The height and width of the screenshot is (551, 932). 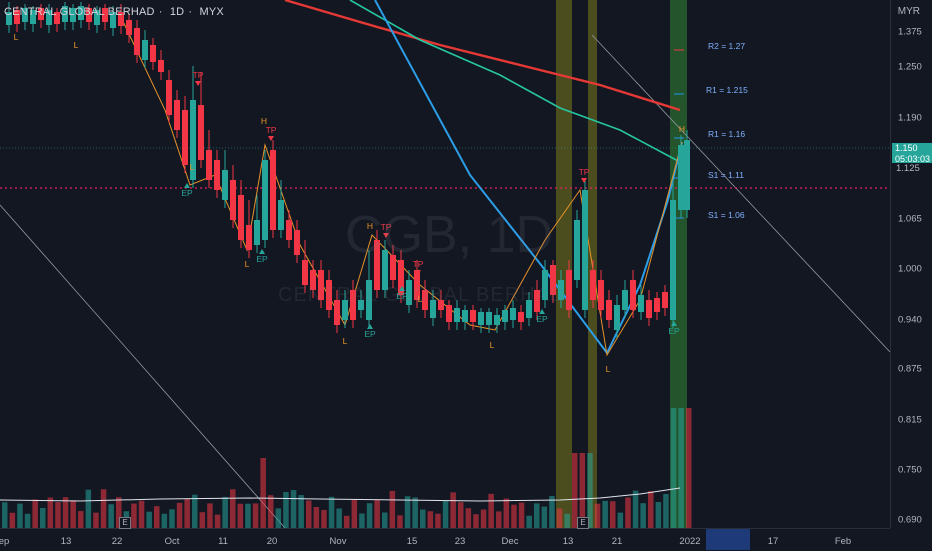 What do you see at coordinates (843, 541) in the screenshot?
I see `time-tick: Feb` at bounding box center [843, 541].